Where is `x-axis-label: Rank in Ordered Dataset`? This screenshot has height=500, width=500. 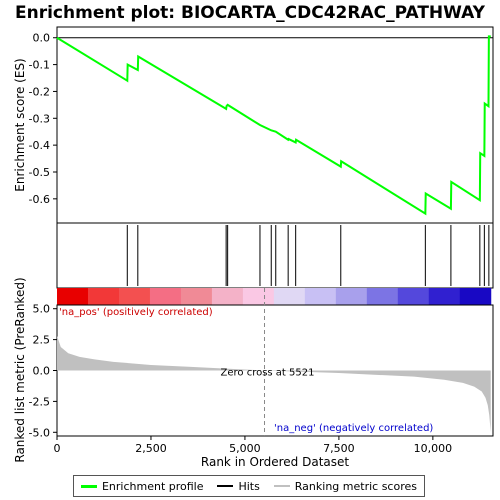
x-axis-label: Rank in Ordered Dataset is located at coordinates (275, 462).